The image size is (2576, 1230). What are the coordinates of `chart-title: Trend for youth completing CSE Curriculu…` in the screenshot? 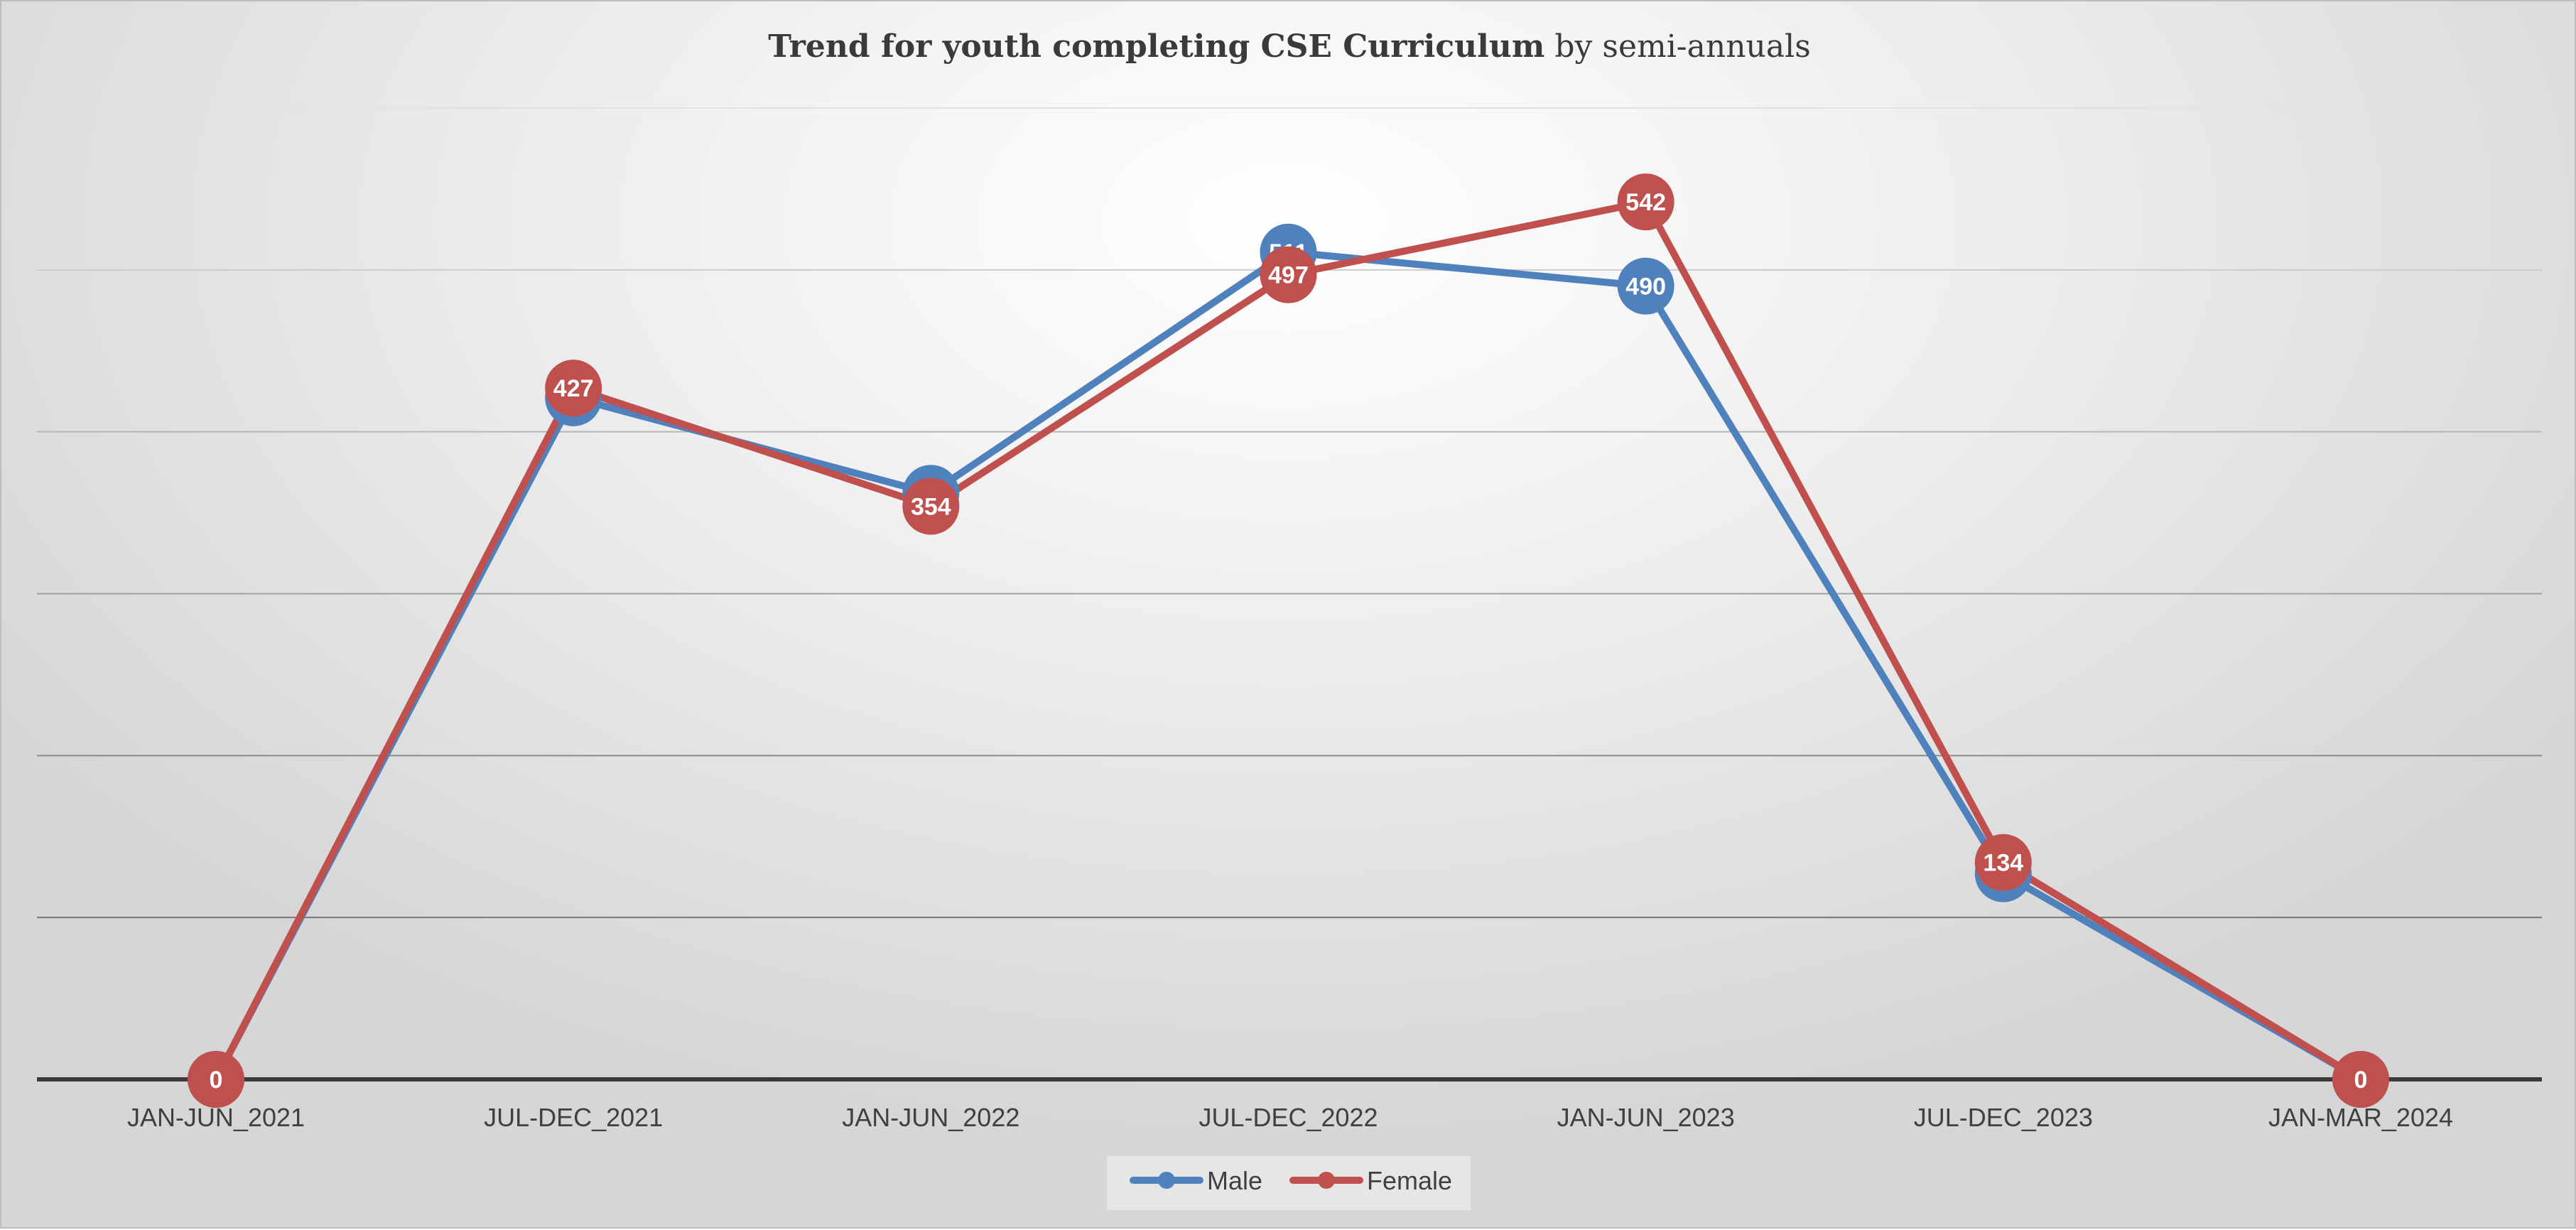 It's located at (1289, 46).